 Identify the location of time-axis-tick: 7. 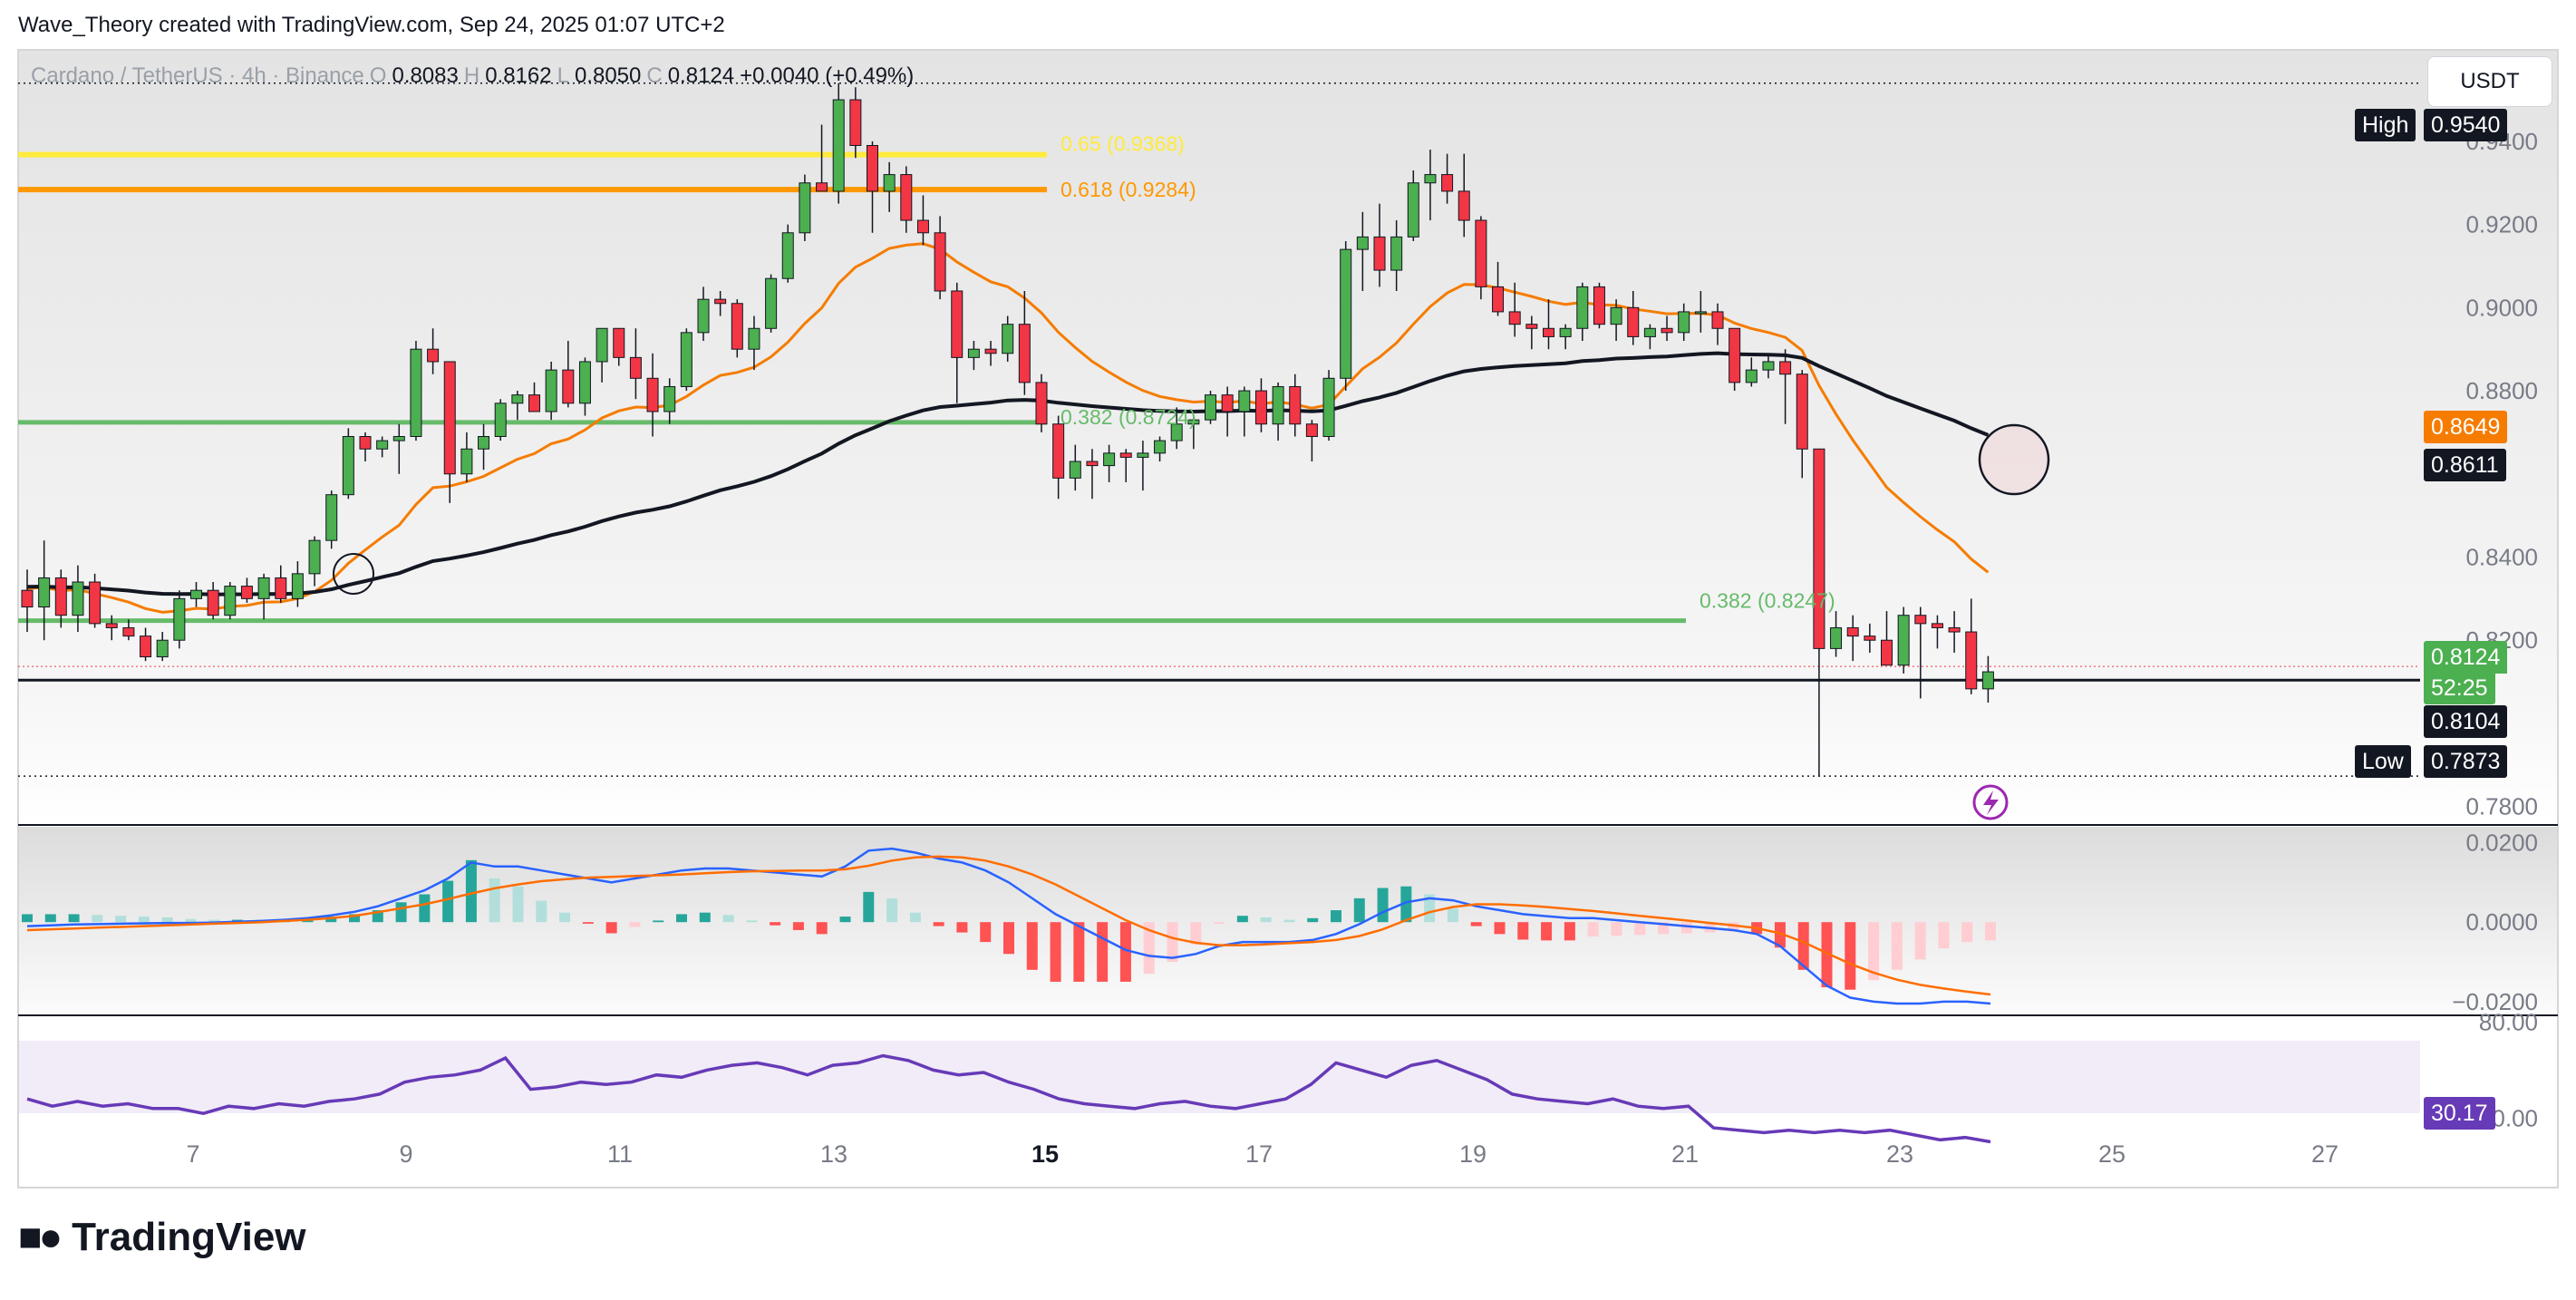
(192, 1154).